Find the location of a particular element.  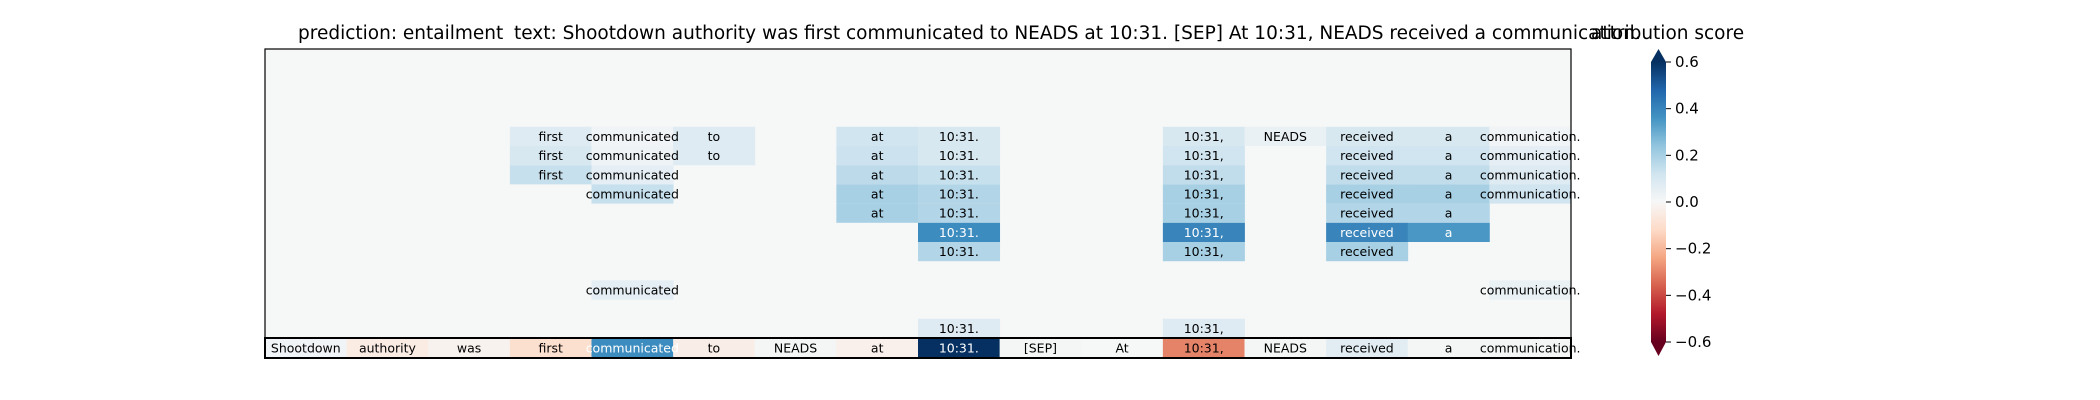

input-token-2-label: was is located at coordinates (469, 348).